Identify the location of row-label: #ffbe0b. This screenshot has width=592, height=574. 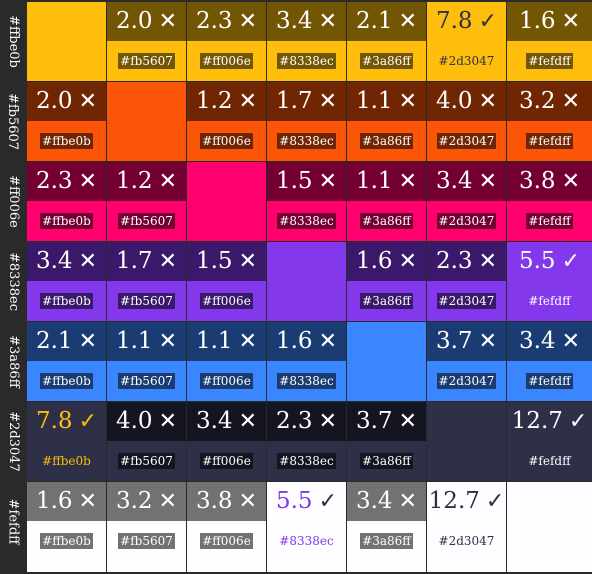
(13, 41).